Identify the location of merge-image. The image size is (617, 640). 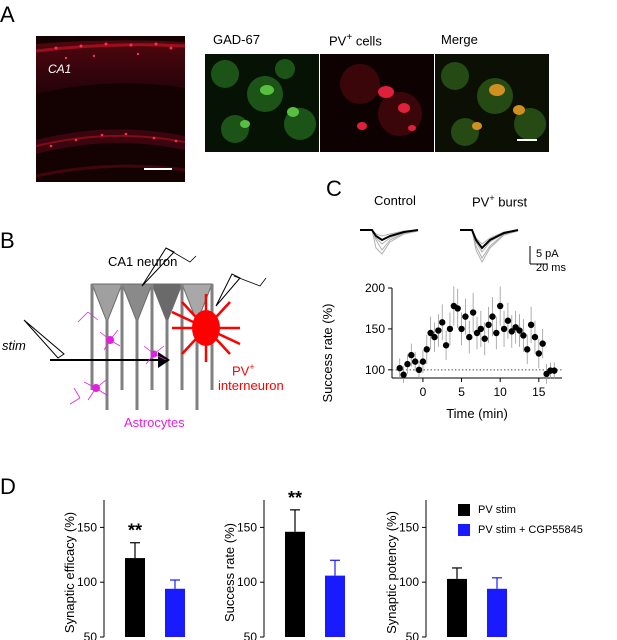
(492, 103).